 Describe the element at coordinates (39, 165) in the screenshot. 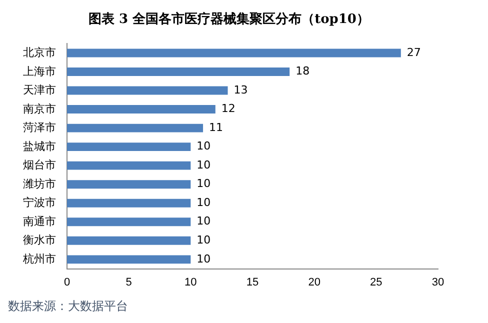

I see `y-tick-label: 烟台市` at that location.